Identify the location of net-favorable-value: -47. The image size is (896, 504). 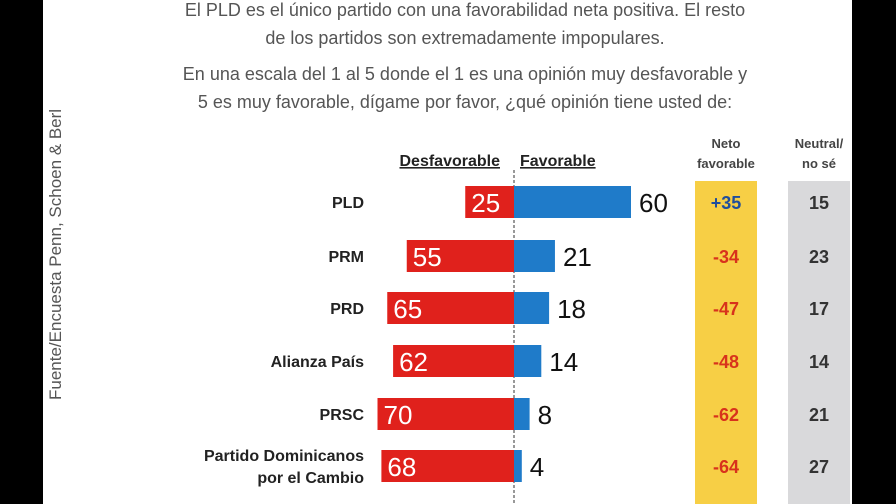
(726, 309).